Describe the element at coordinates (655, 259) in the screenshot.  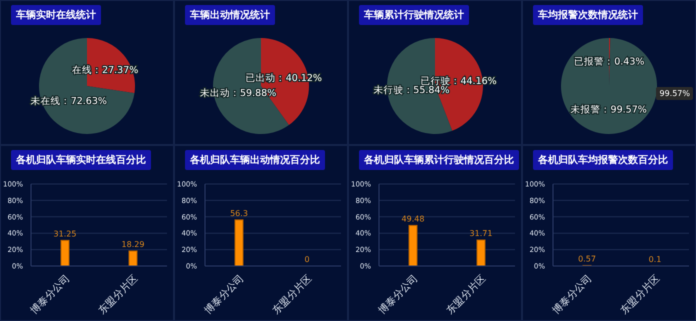
I see `data-label: 0.1` at that location.